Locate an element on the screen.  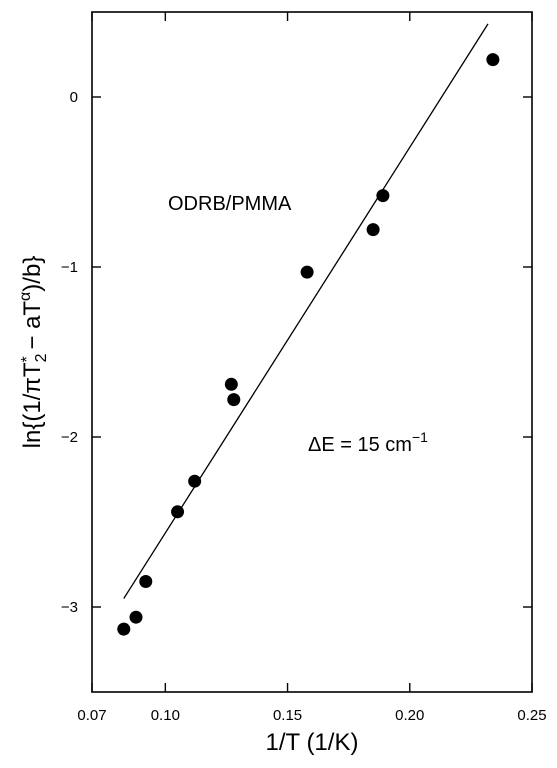
y-tick-label: 0 is located at coordinates (74, 97).